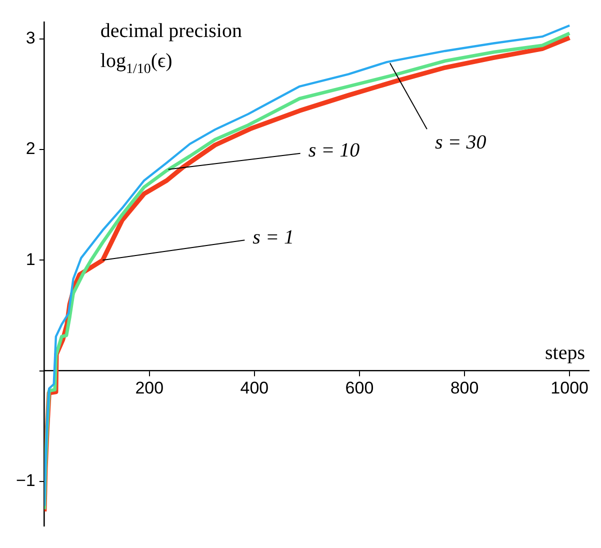 The width and height of the screenshot is (601, 548). What do you see at coordinates (334, 151) in the screenshot?
I see `annotation: s = 10` at bounding box center [334, 151].